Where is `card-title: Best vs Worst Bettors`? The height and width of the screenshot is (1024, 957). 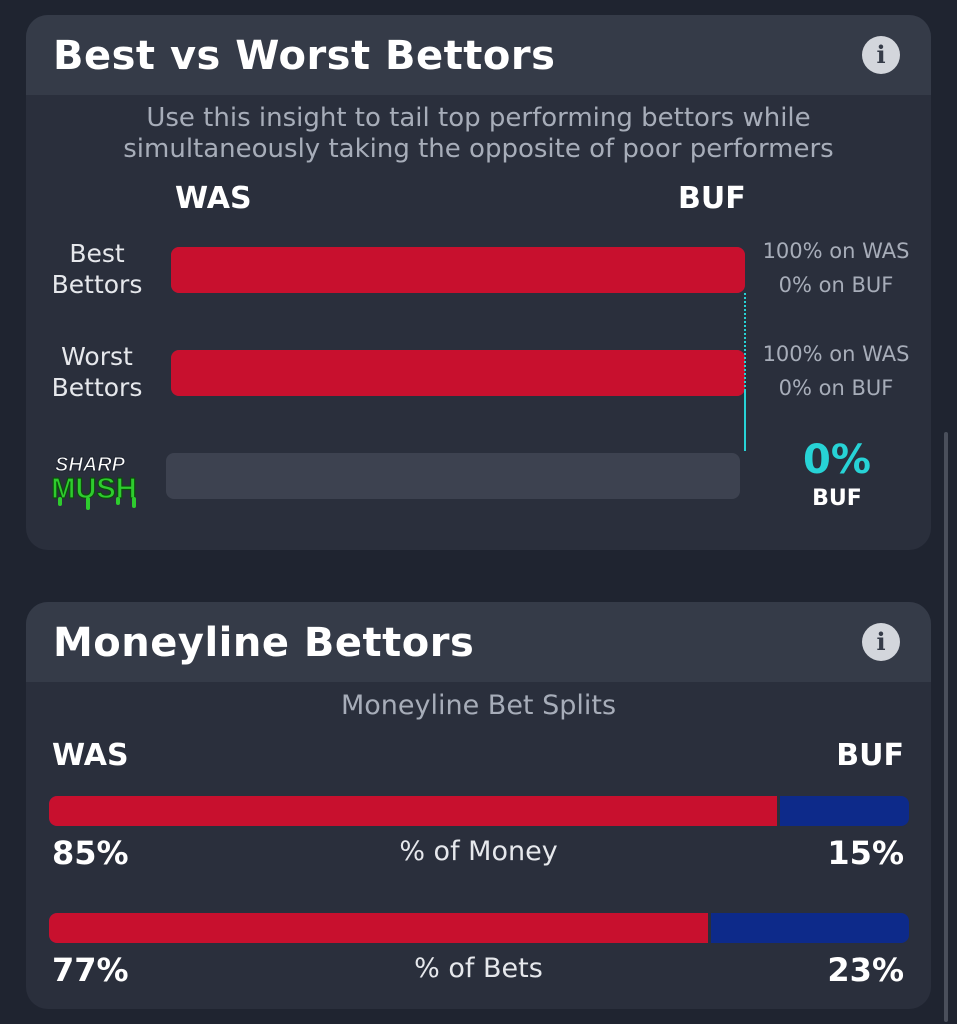 card-title: Best vs Worst Bettors is located at coordinates (304, 56).